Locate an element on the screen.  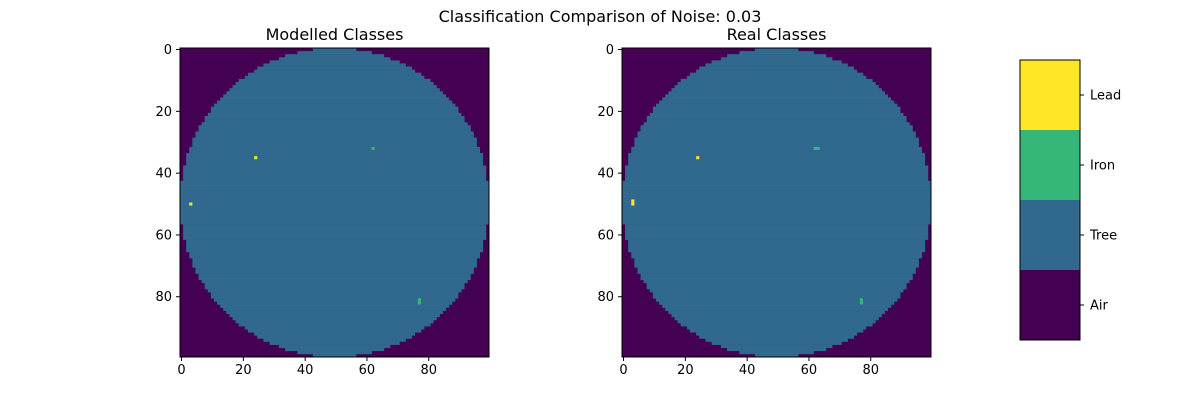
y-tick-label: 60 is located at coordinates (163, 235).